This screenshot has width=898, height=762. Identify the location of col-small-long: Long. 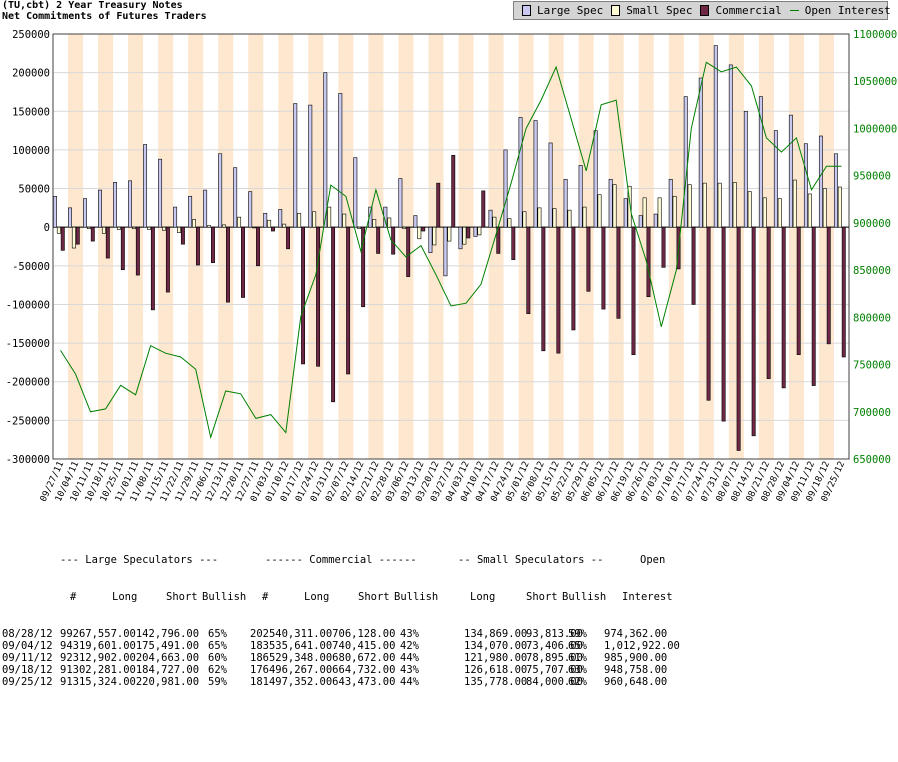
(483, 597).